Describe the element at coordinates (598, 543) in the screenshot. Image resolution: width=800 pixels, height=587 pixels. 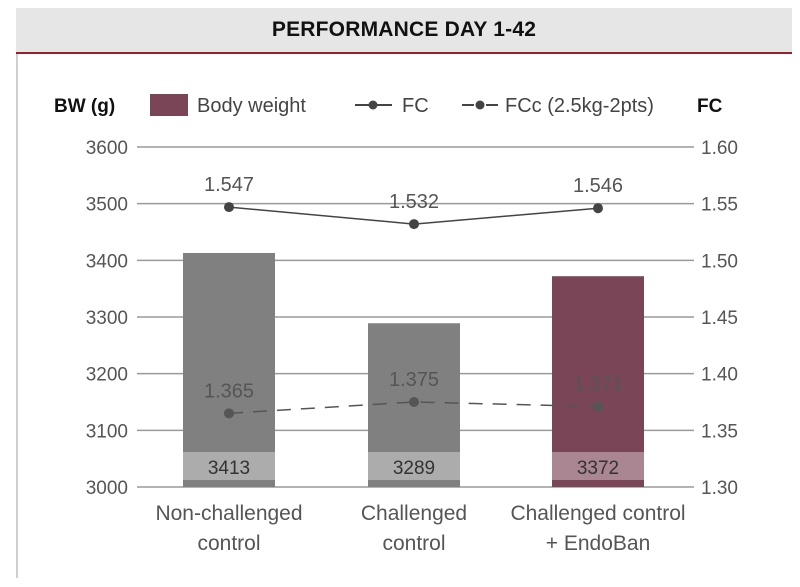
I see `category-label: + EndoBan` at that location.